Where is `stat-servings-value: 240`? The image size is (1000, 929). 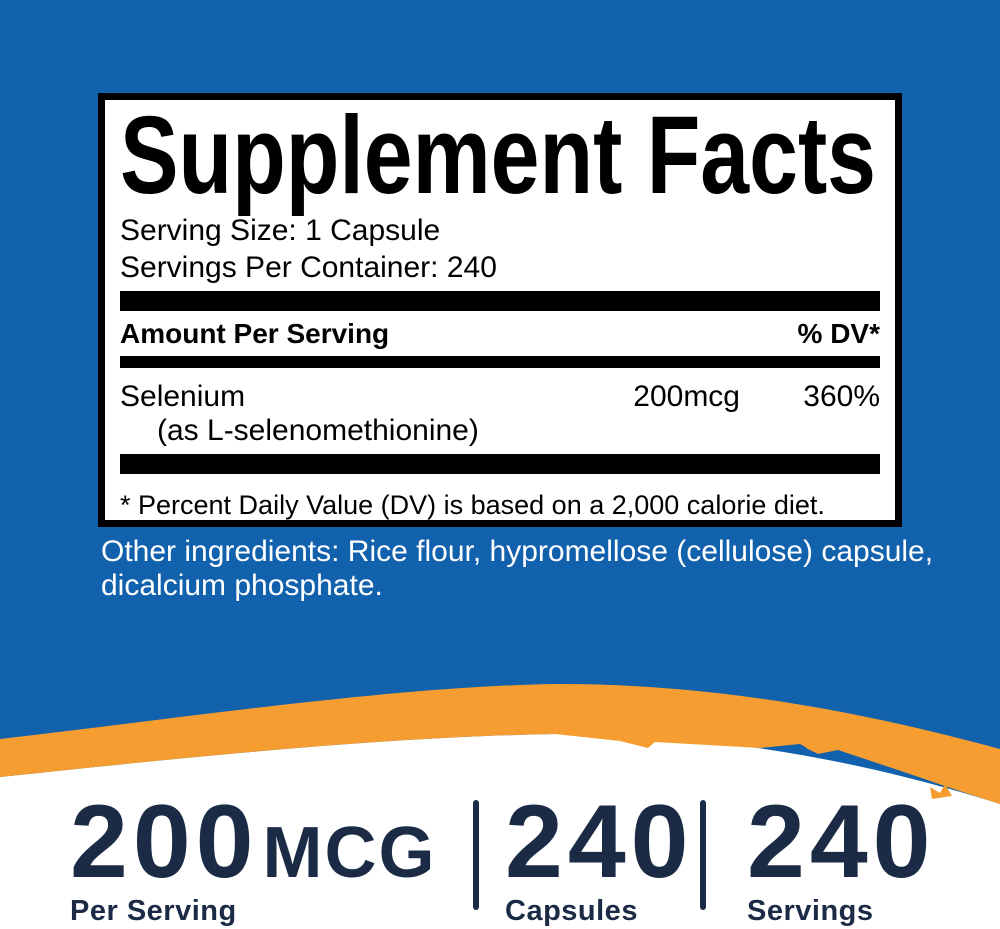 stat-servings-value: 240 is located at coordinates (839, 842).